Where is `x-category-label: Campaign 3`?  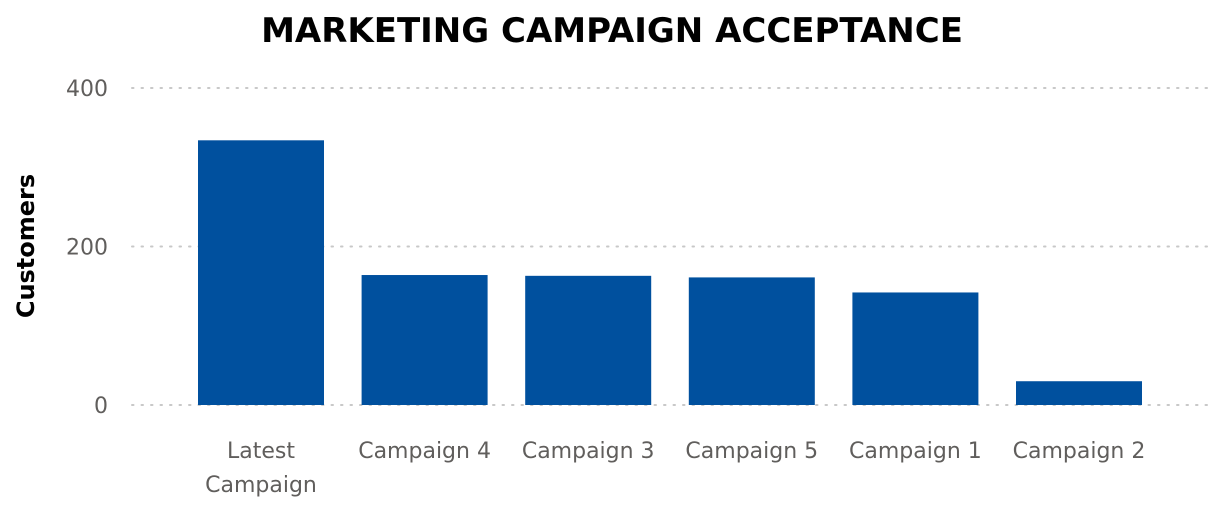
x-category-label: Campaign 3 is located at coordinates (588, 451).